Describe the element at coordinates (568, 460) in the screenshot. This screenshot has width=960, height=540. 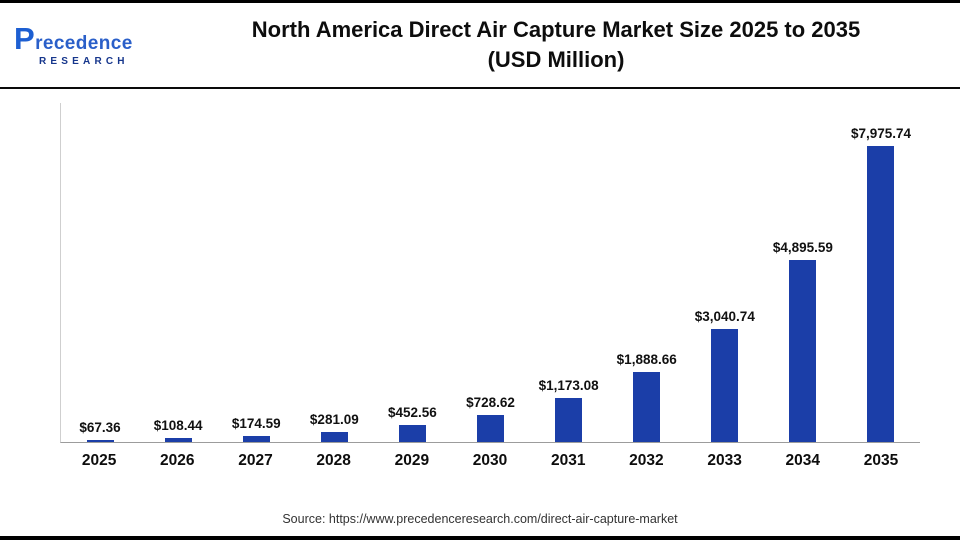
I see `x-axis-label-2031: 2031` at that location.